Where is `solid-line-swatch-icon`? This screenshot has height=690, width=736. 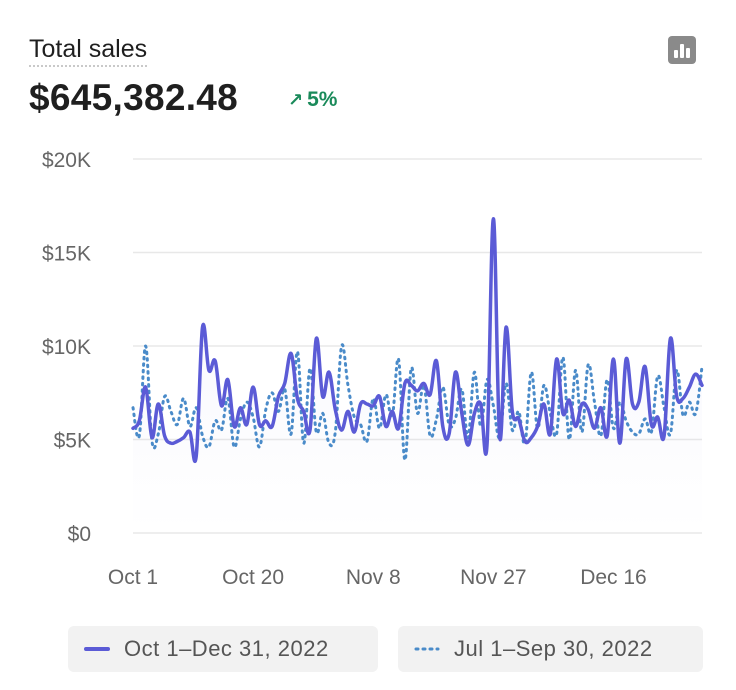 solid-line-swatch-icon is located at coordinates (97, 649).